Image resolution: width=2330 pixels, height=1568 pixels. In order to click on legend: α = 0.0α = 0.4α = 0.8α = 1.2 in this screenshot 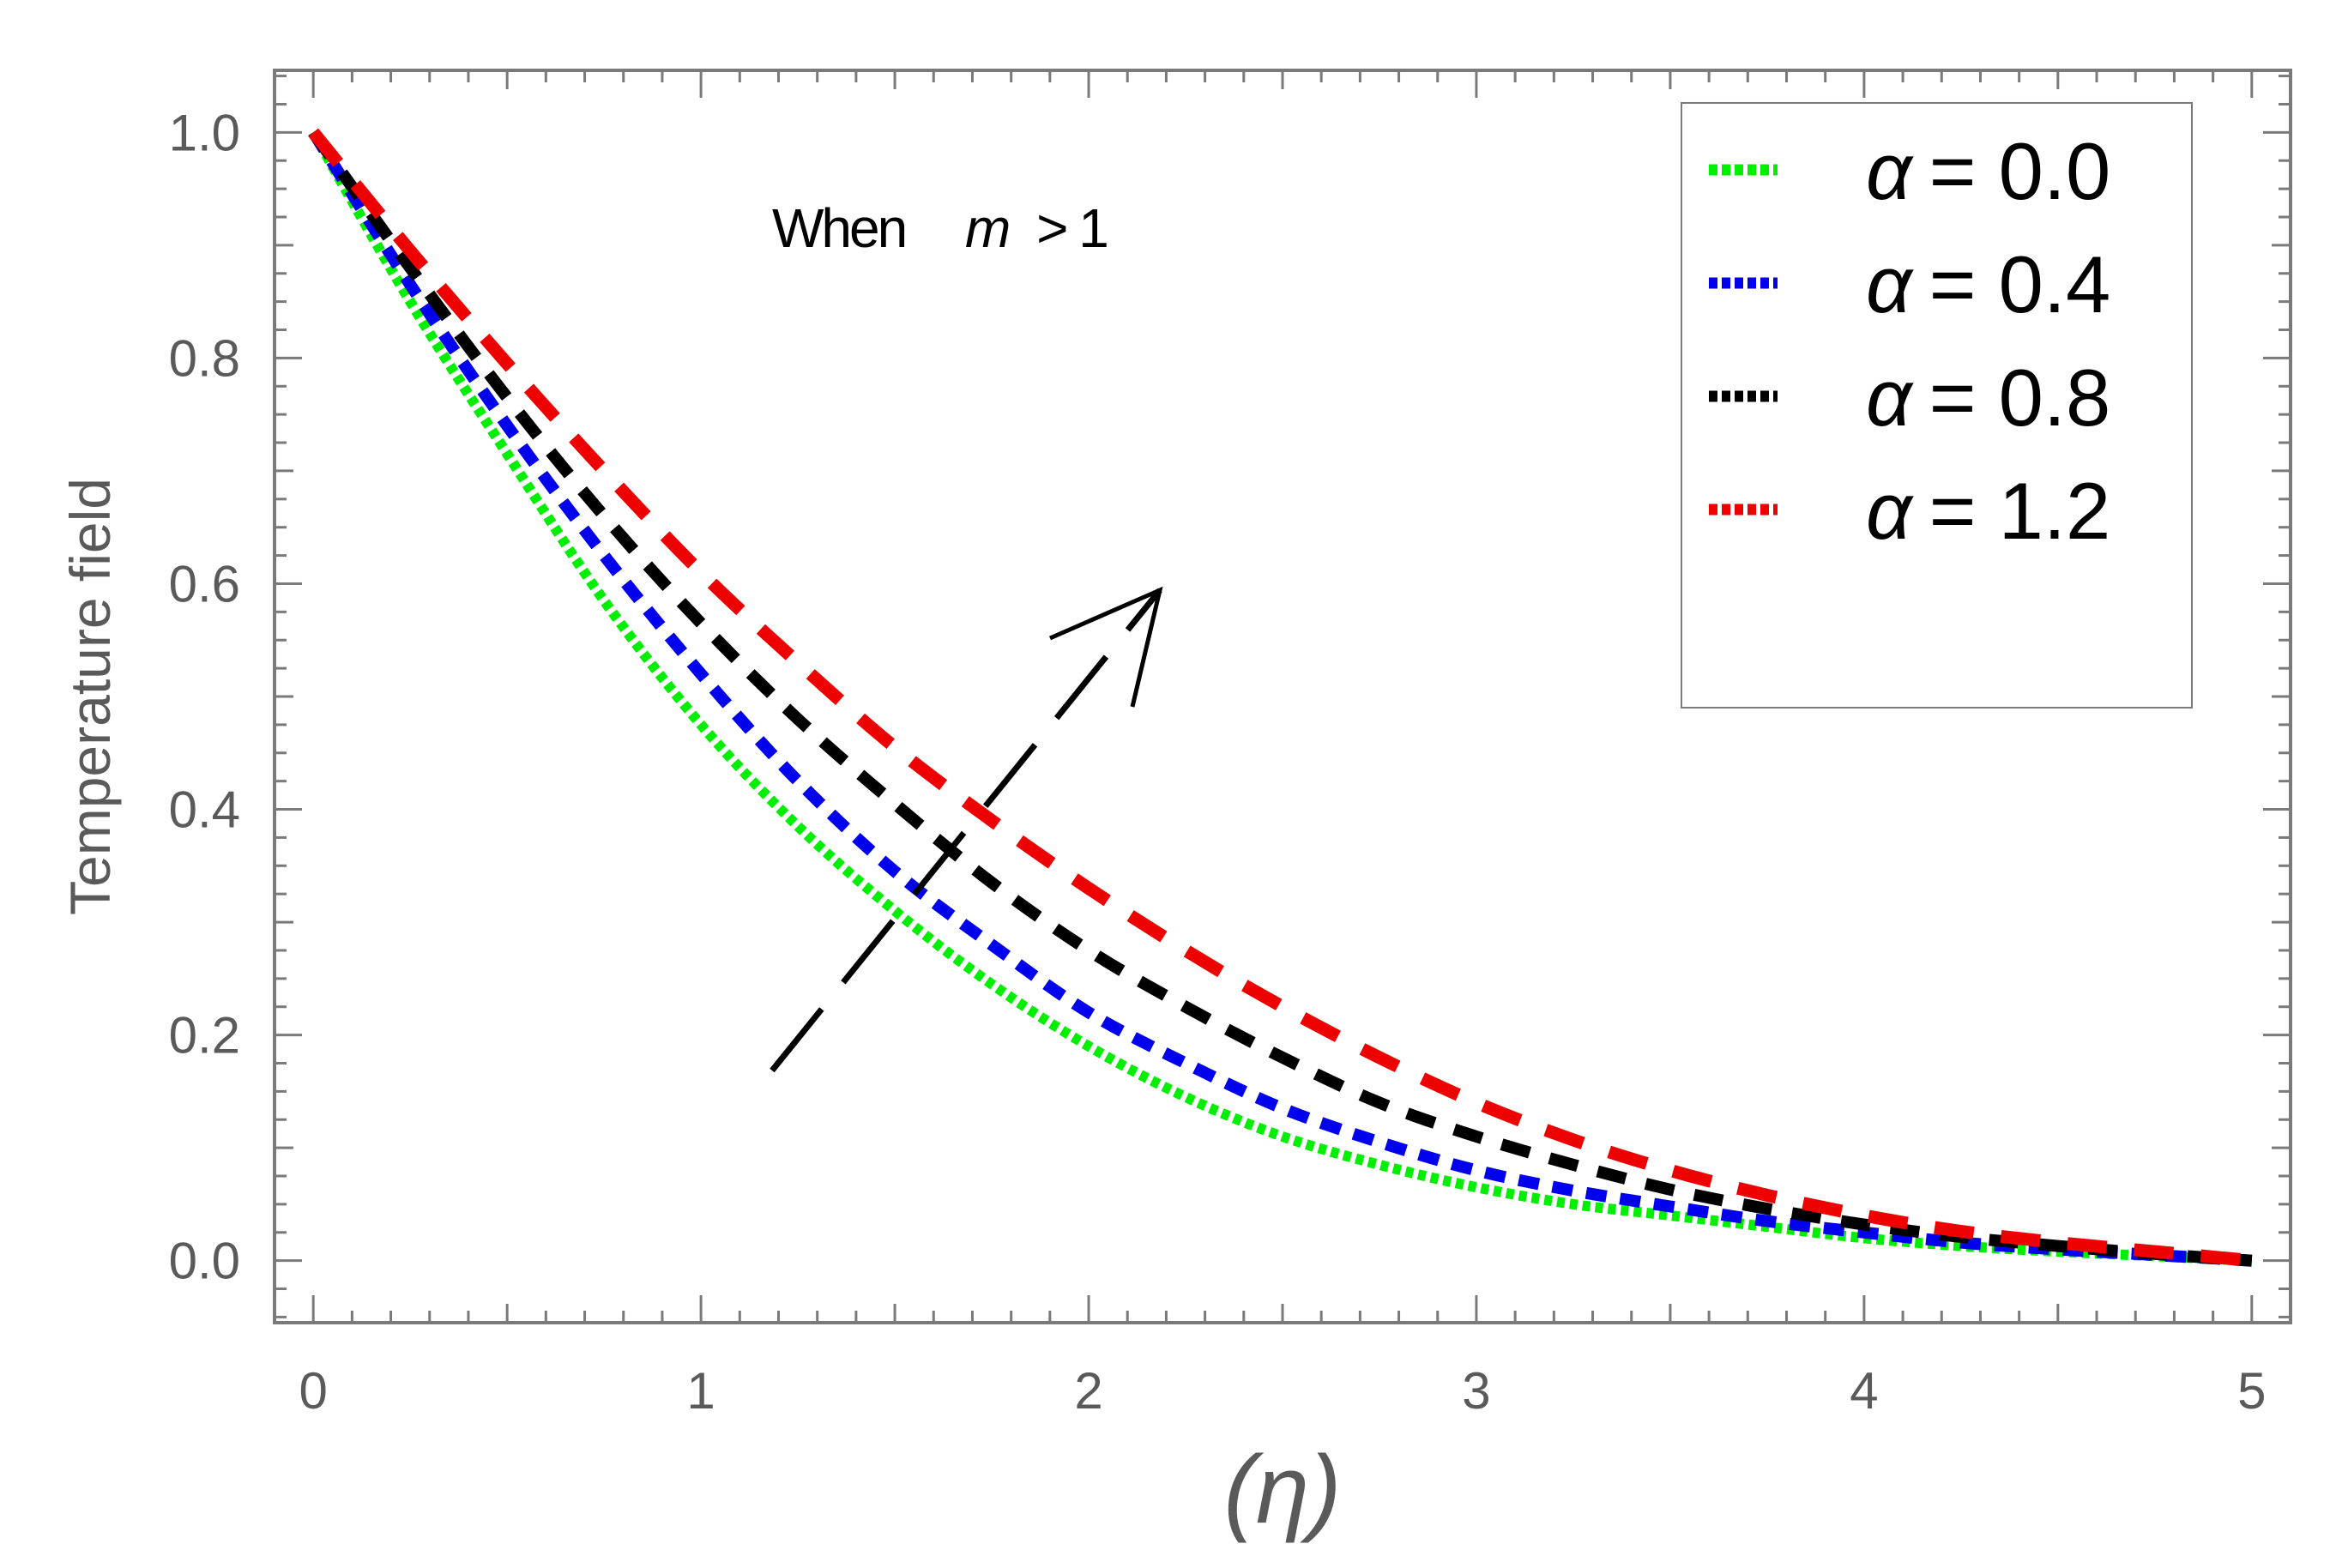, I will do `click(1937, 406)`.